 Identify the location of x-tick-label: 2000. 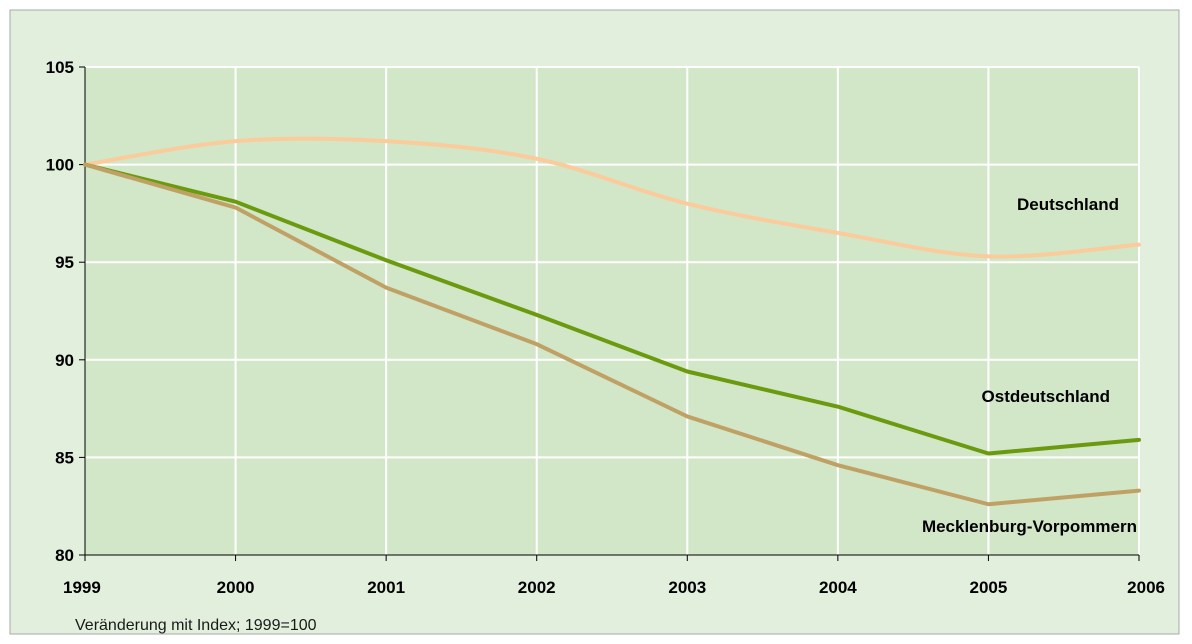
(236, 587).